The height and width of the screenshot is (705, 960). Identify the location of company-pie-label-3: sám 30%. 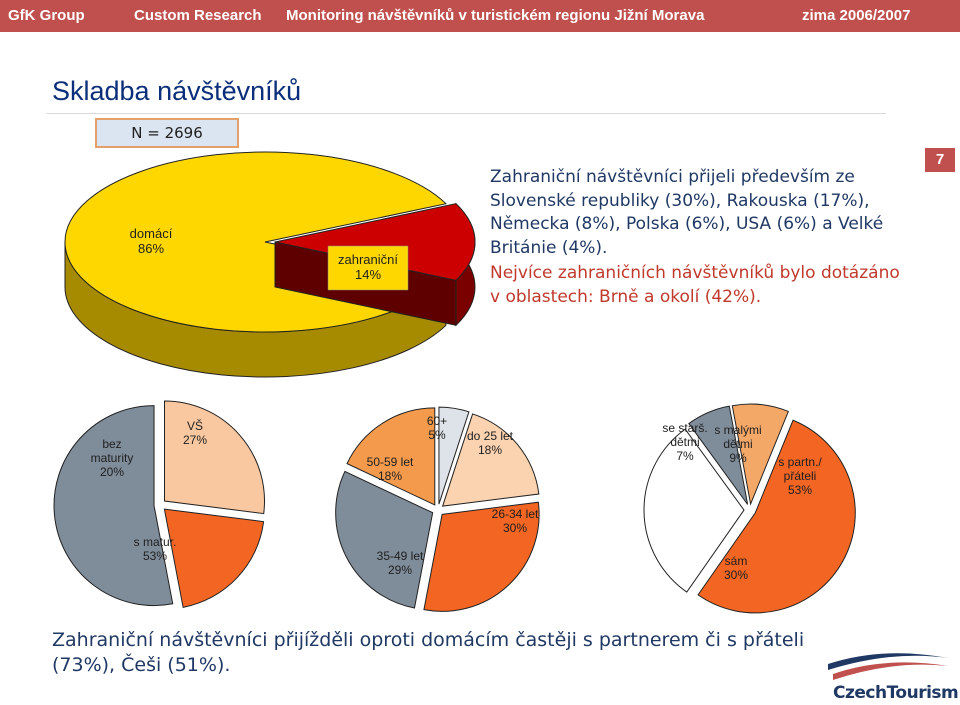
(736, 568).